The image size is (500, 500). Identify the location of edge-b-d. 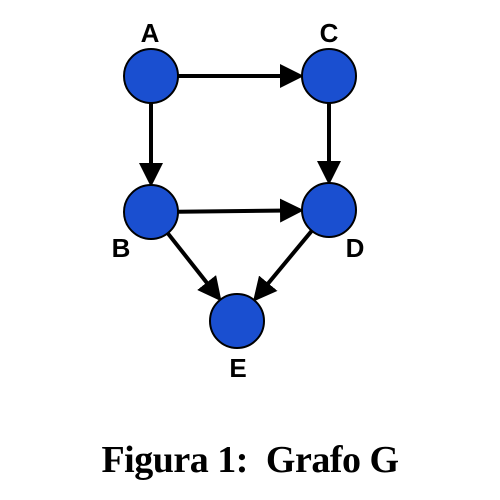
(241, 210).